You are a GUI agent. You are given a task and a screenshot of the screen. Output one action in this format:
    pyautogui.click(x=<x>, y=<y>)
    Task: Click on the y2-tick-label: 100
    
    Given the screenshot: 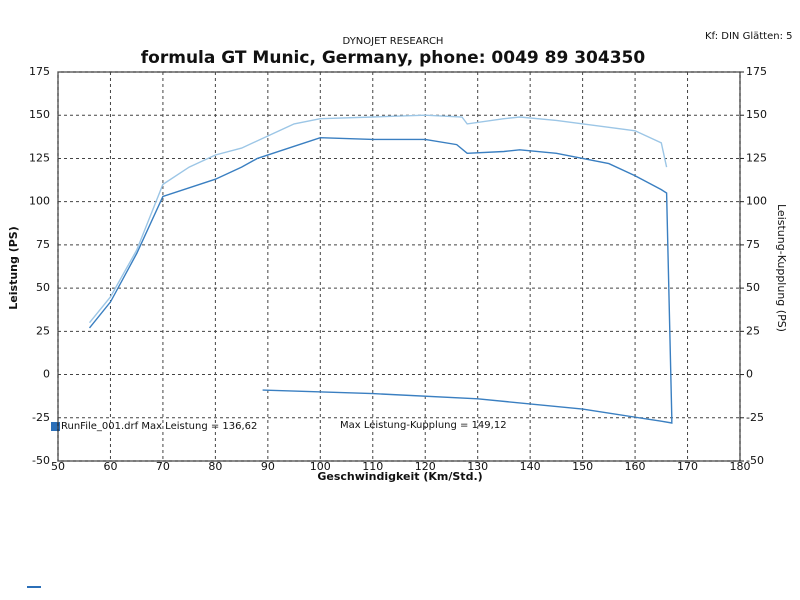 What is the action you would take?
    pyautogui.click(x=756, y=201)
    